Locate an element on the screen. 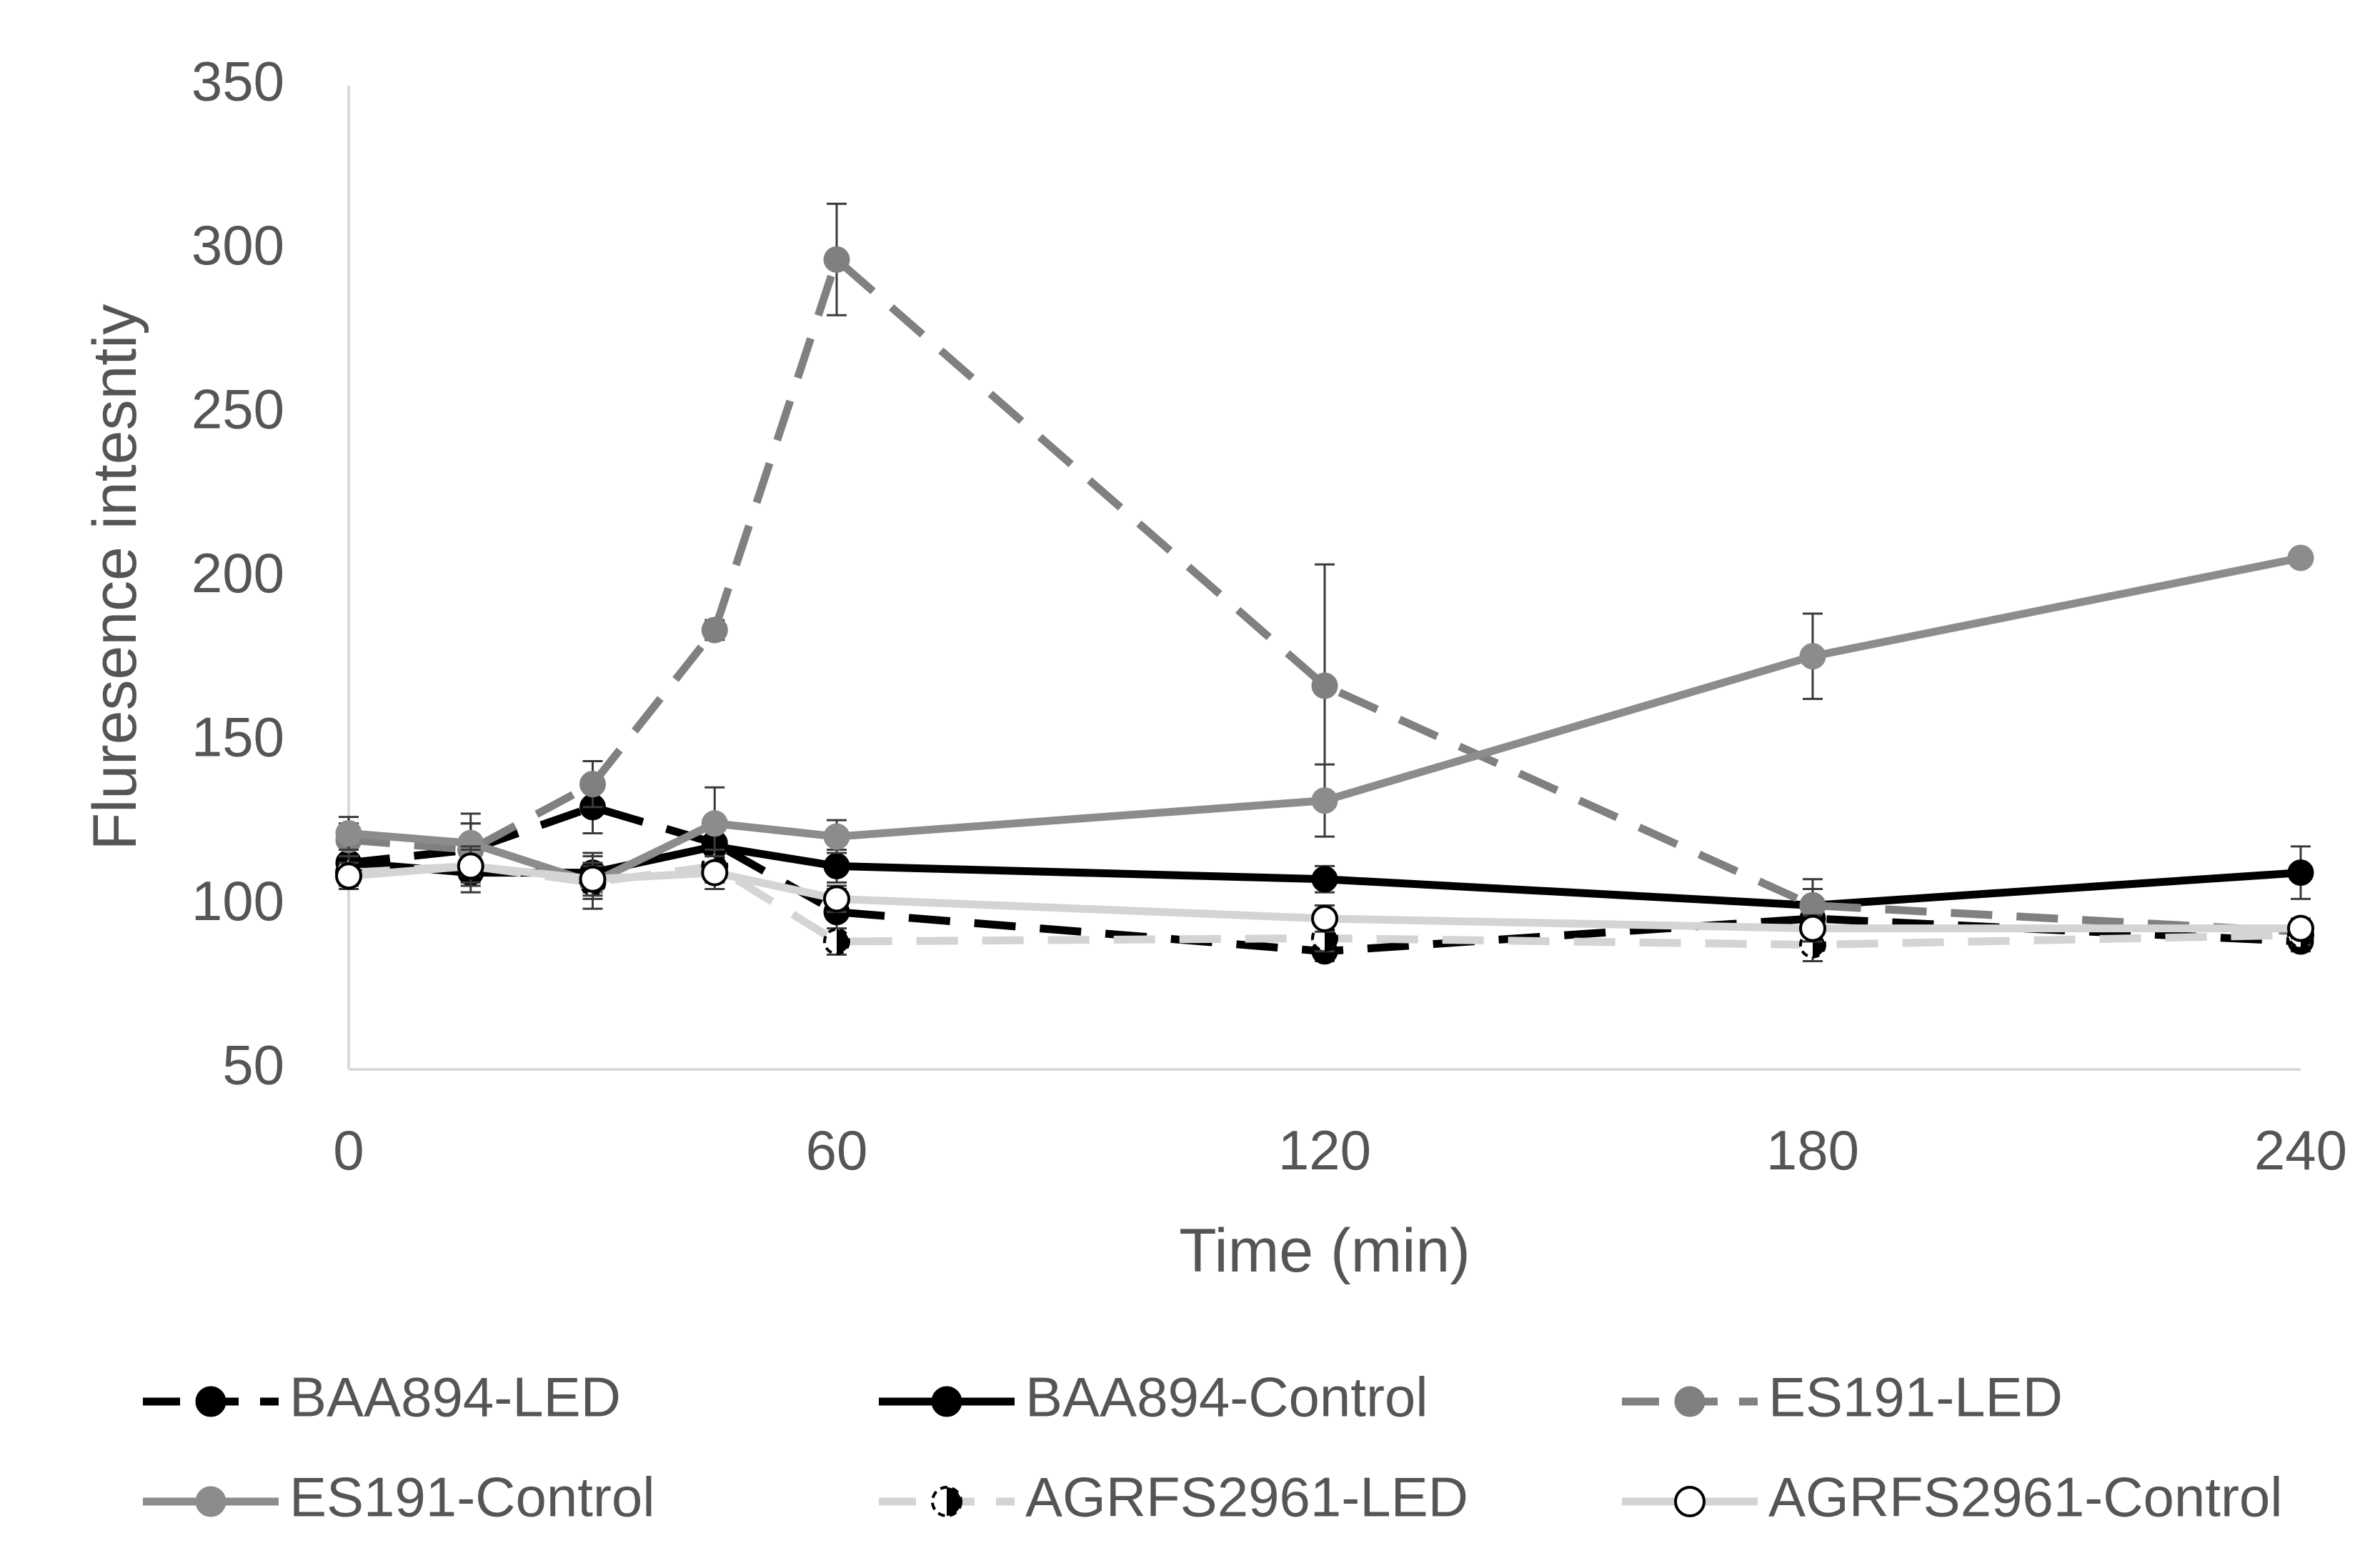  y-tick-label: 200 is located at coordinates (237, 572).